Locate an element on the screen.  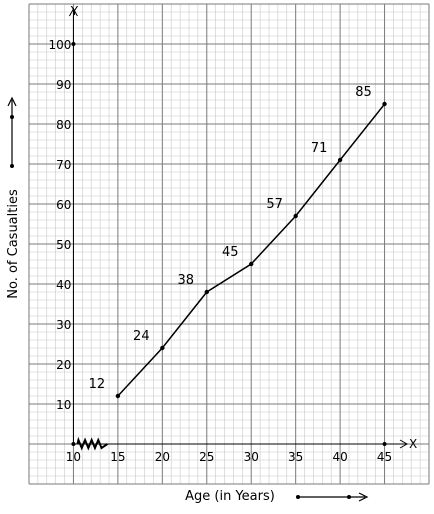
x-tick-label: 35 is located at coordinates (295, 457).